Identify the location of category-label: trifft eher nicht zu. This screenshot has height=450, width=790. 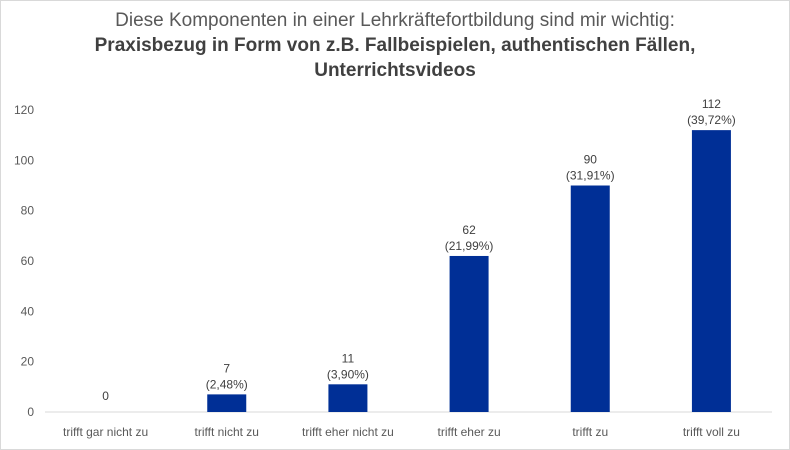
(348, 432).